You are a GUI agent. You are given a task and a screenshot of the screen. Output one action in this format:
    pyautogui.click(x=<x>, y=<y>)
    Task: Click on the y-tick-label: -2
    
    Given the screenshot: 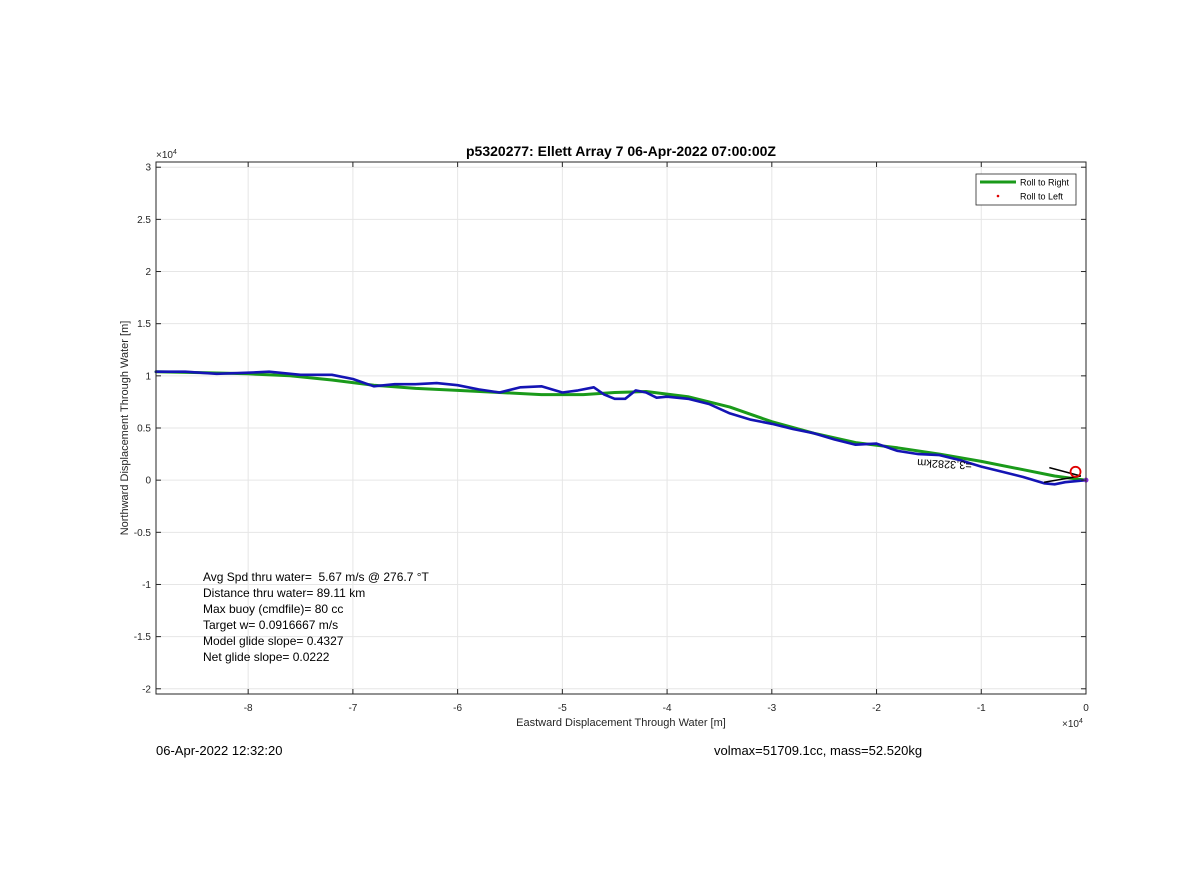 What is the action you would take?
    pyautogui.click(x=146, y=689)
    